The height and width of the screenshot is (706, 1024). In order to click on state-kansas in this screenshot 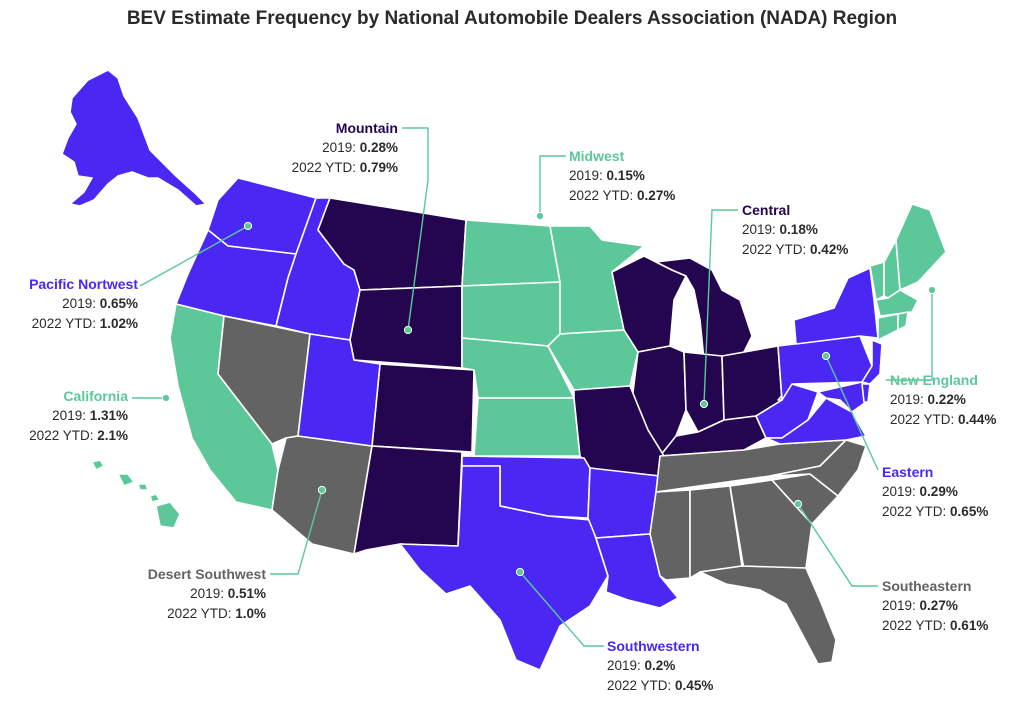, I will do `click(527, 427)`.